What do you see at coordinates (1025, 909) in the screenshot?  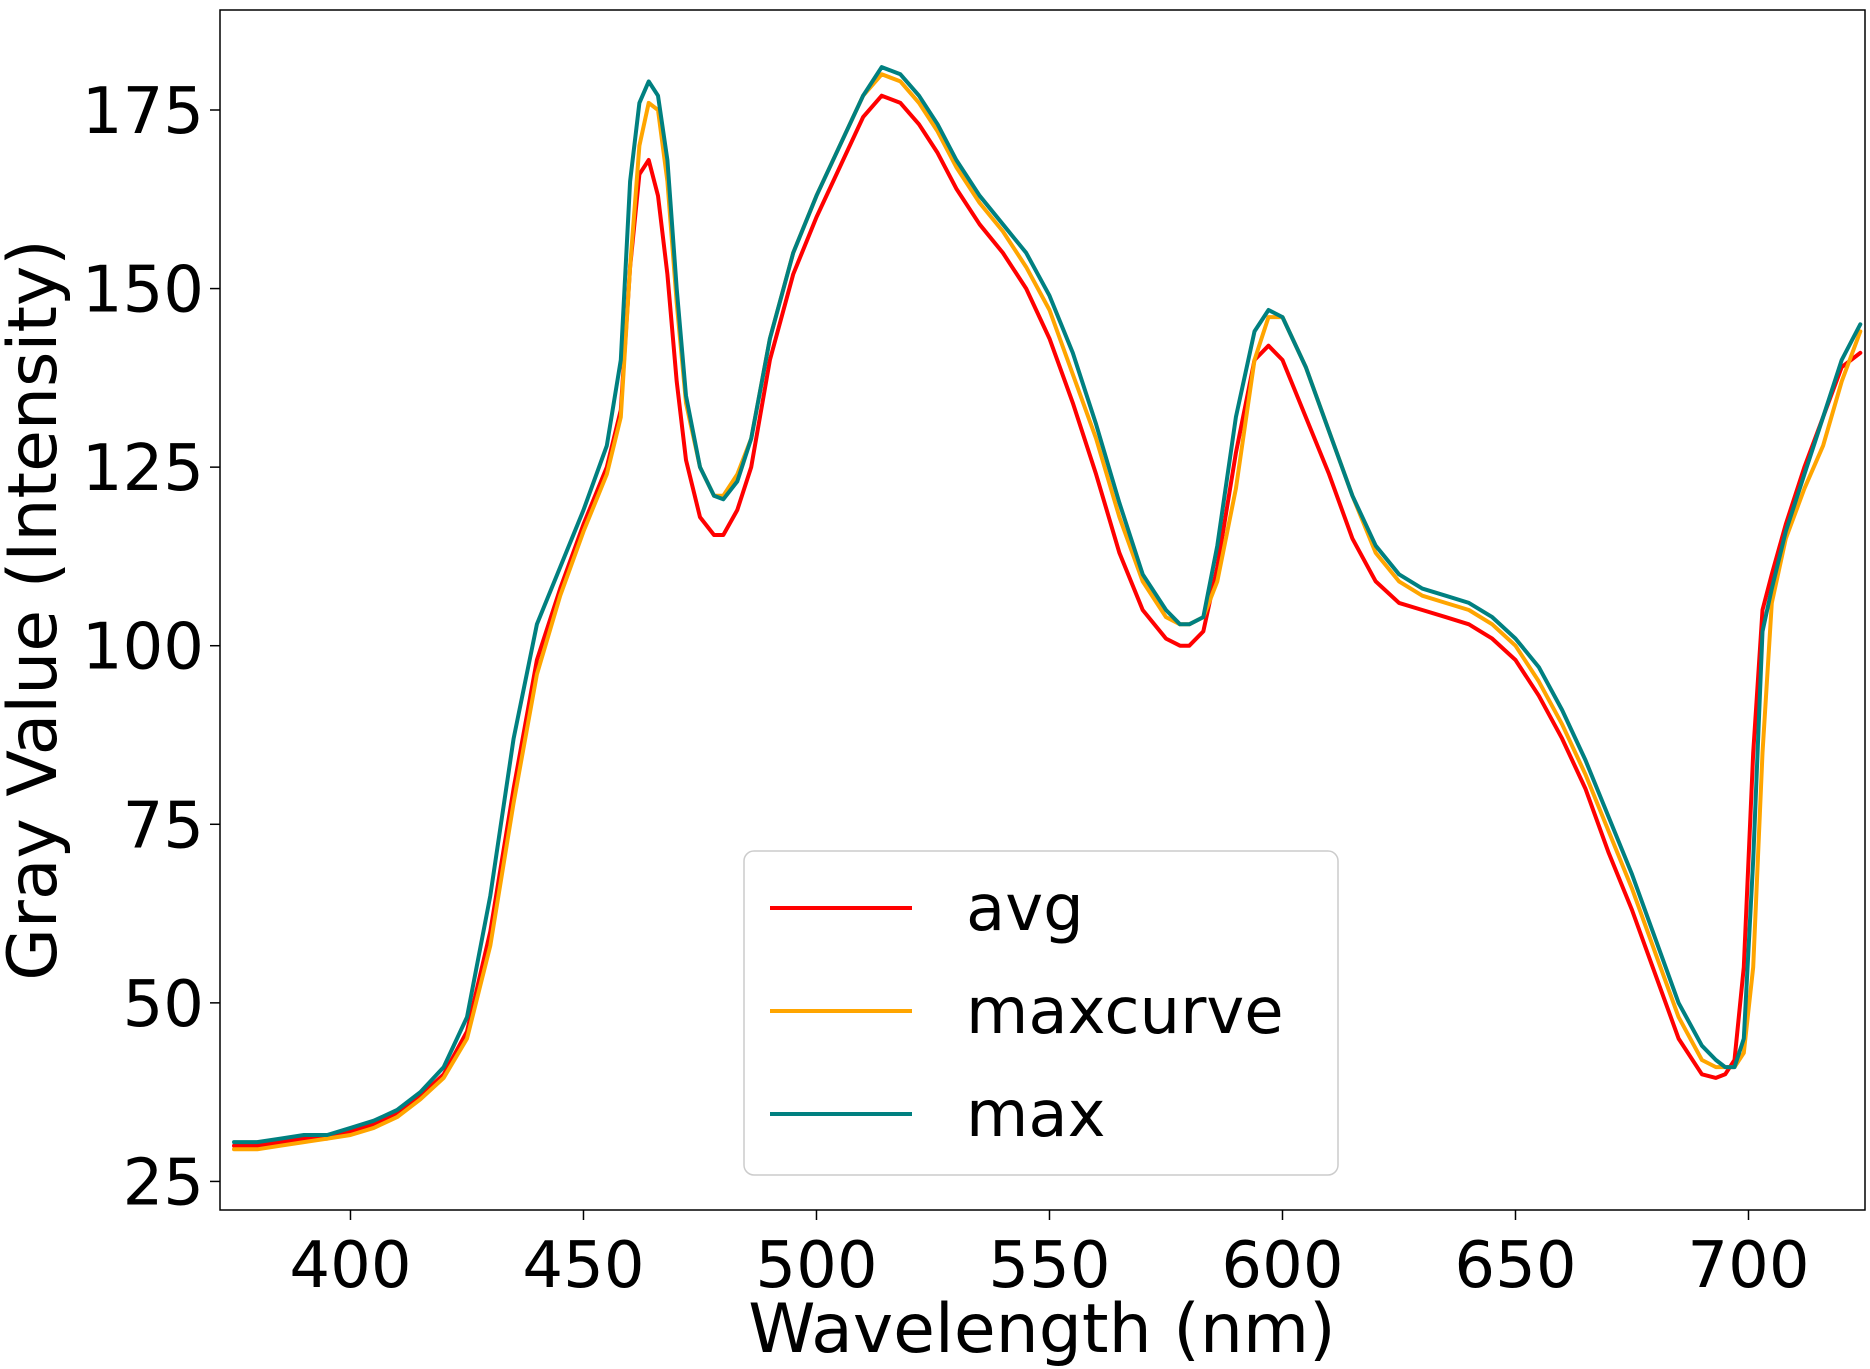 I see `legend-label-avg: avg` at bounding box center [1025, 909].